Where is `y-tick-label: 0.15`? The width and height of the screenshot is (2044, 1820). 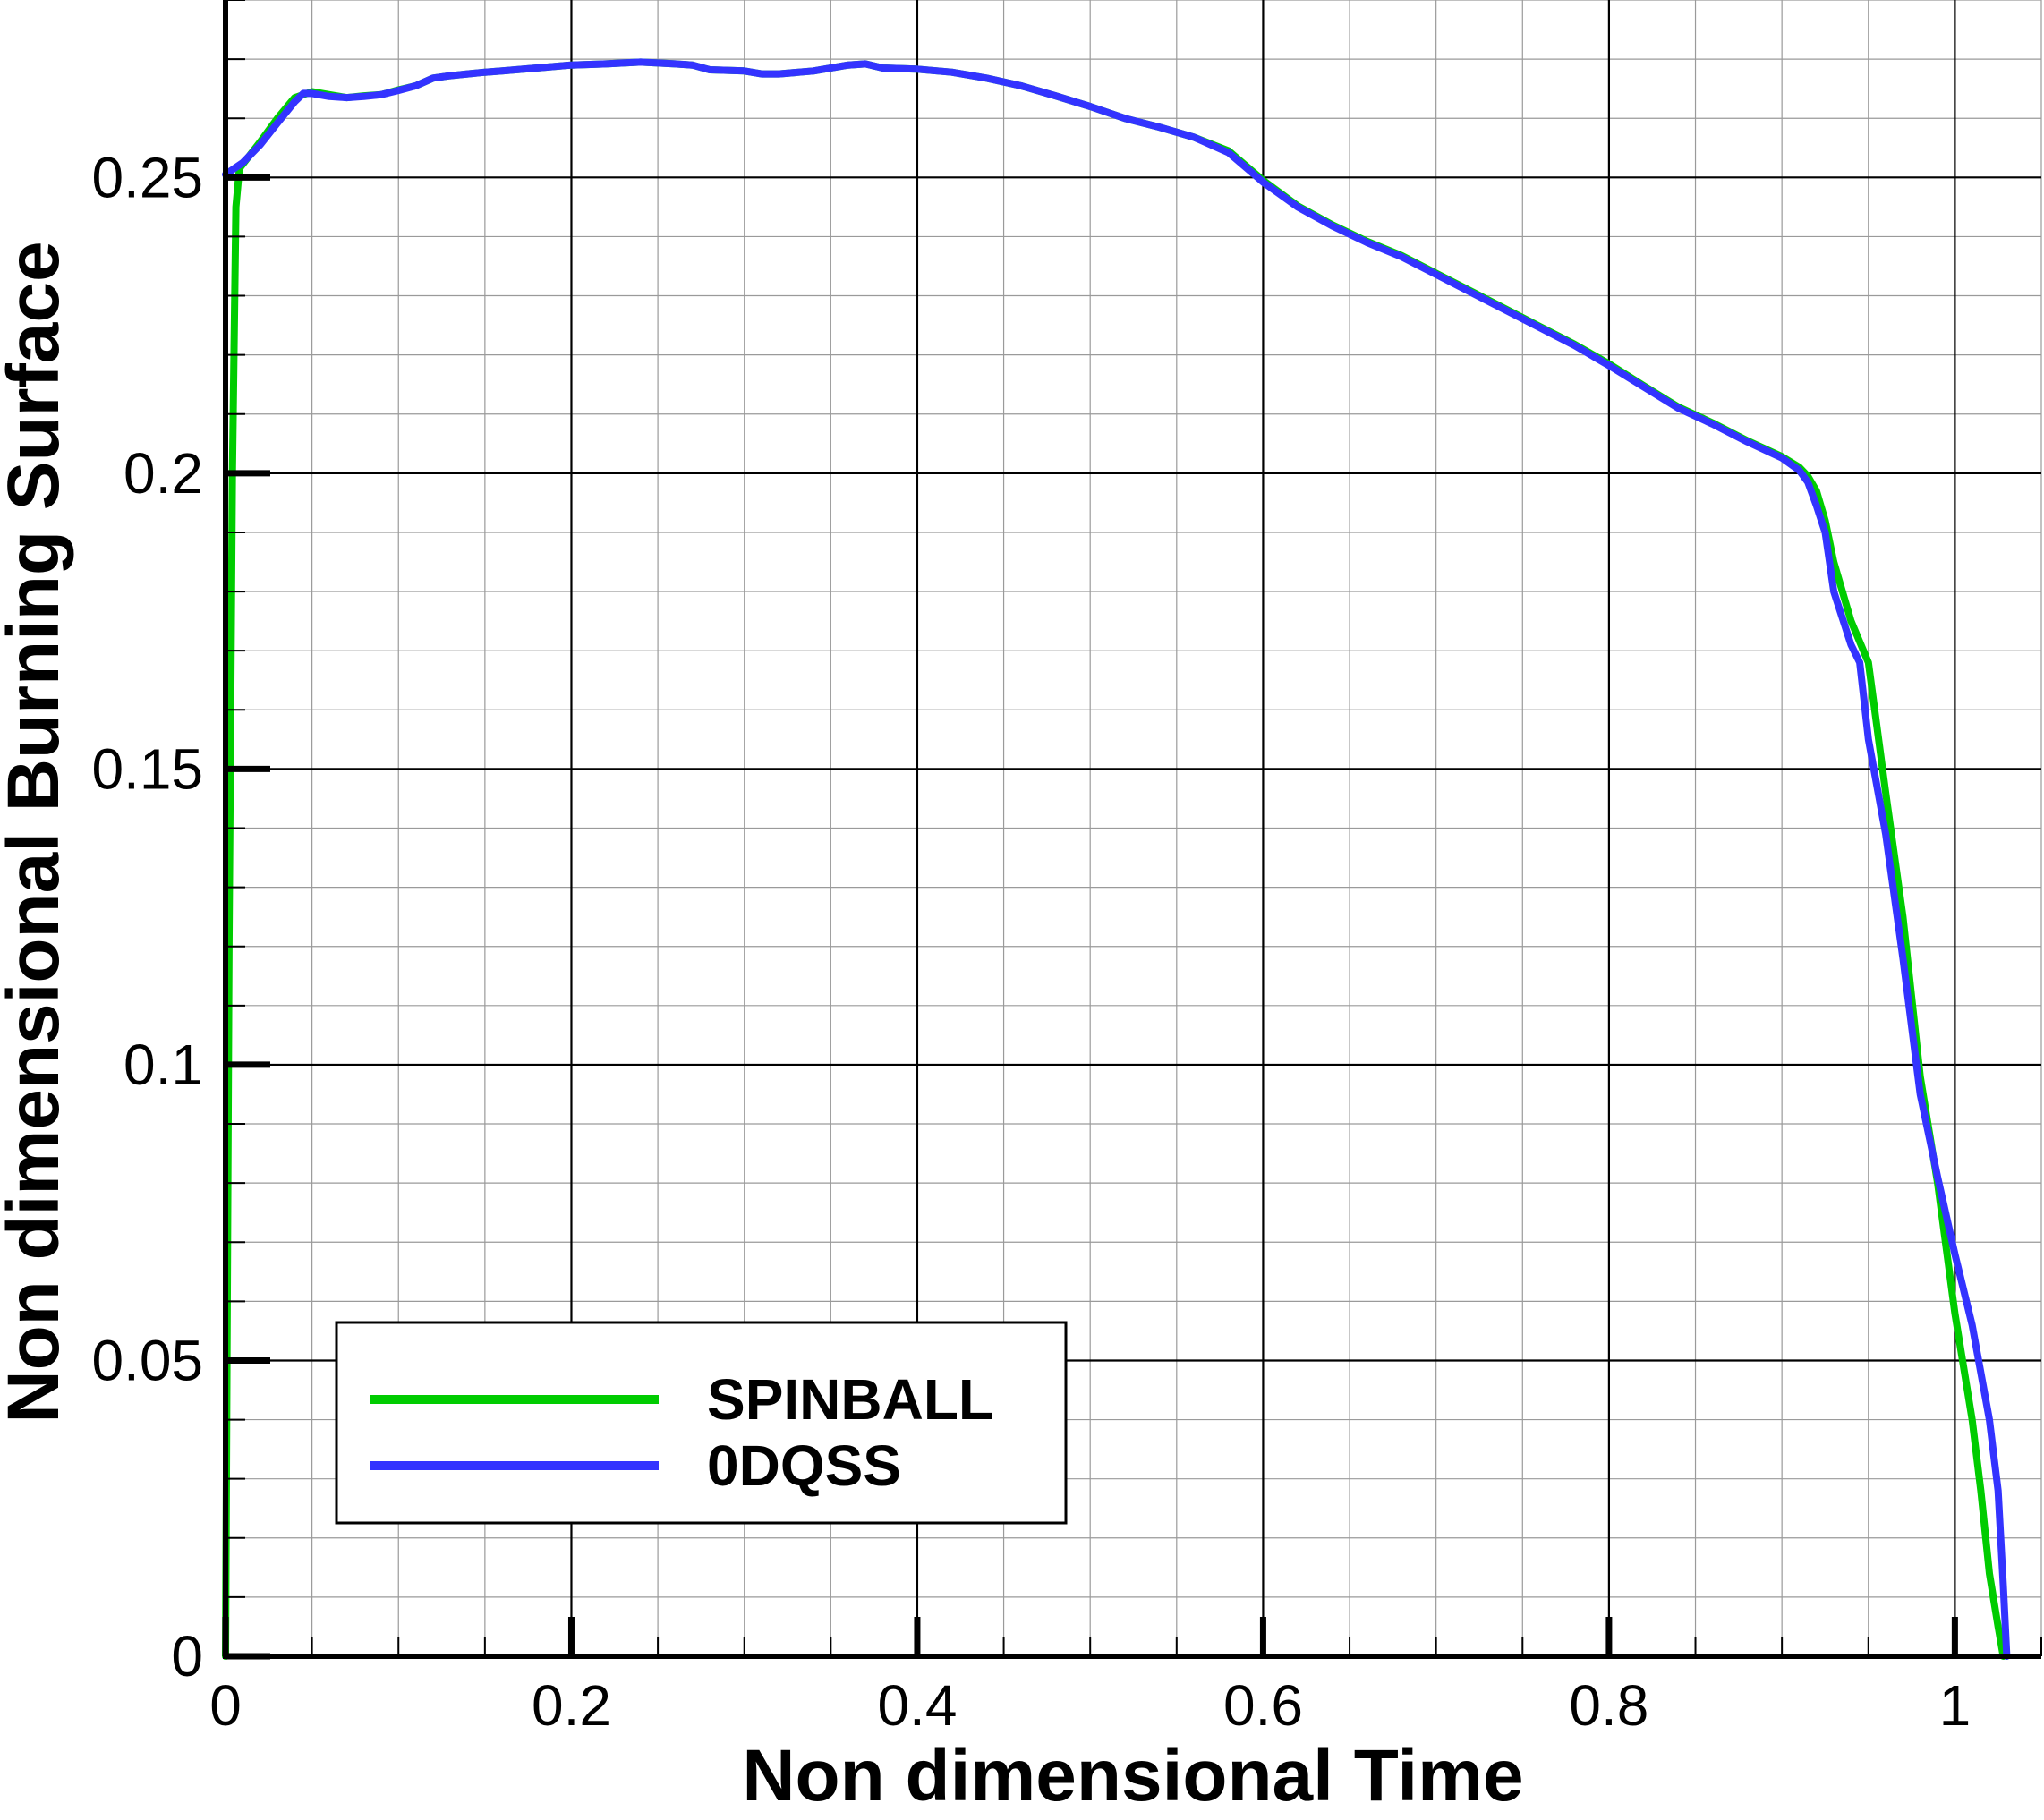 y-tick-label: 0.15 is located at coordinates (147, 769).